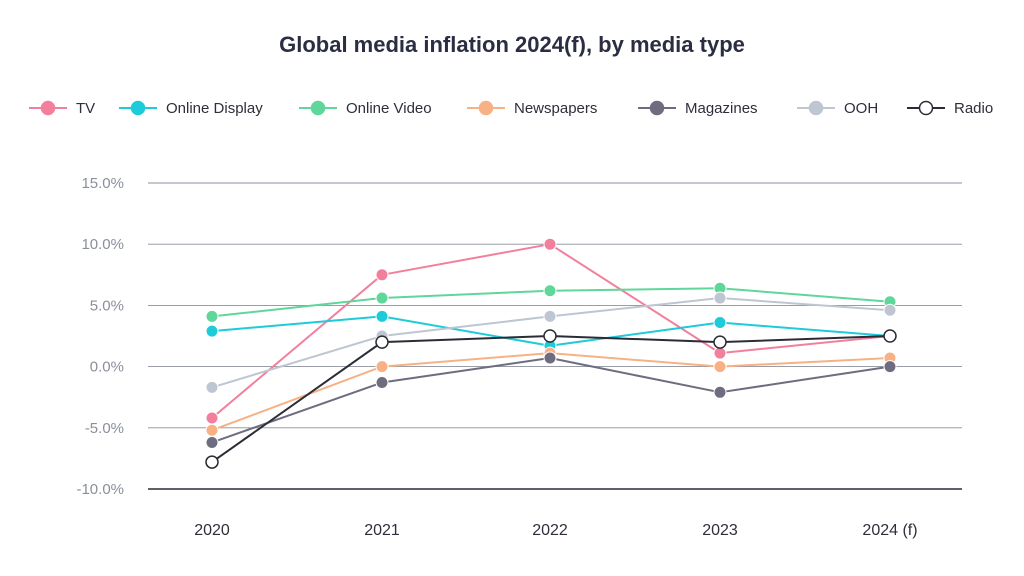  Describe the element at coordinates (86, 108) in the screenshot. I see `legend-label: TV` at that location.